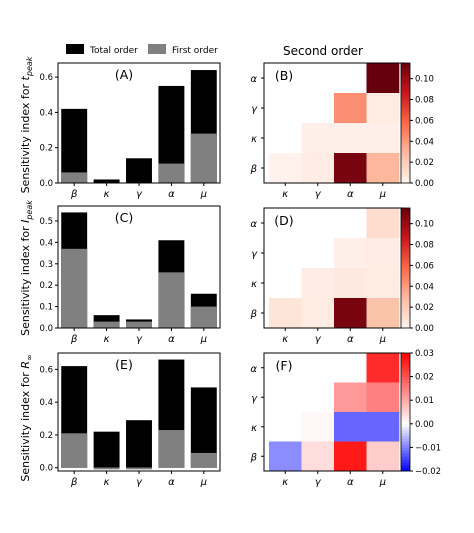  What do you see at coordinates (424, 308) in the screenshot?
I see `colorbar-tick-label: 0.02` at bounding box center [424, 308].